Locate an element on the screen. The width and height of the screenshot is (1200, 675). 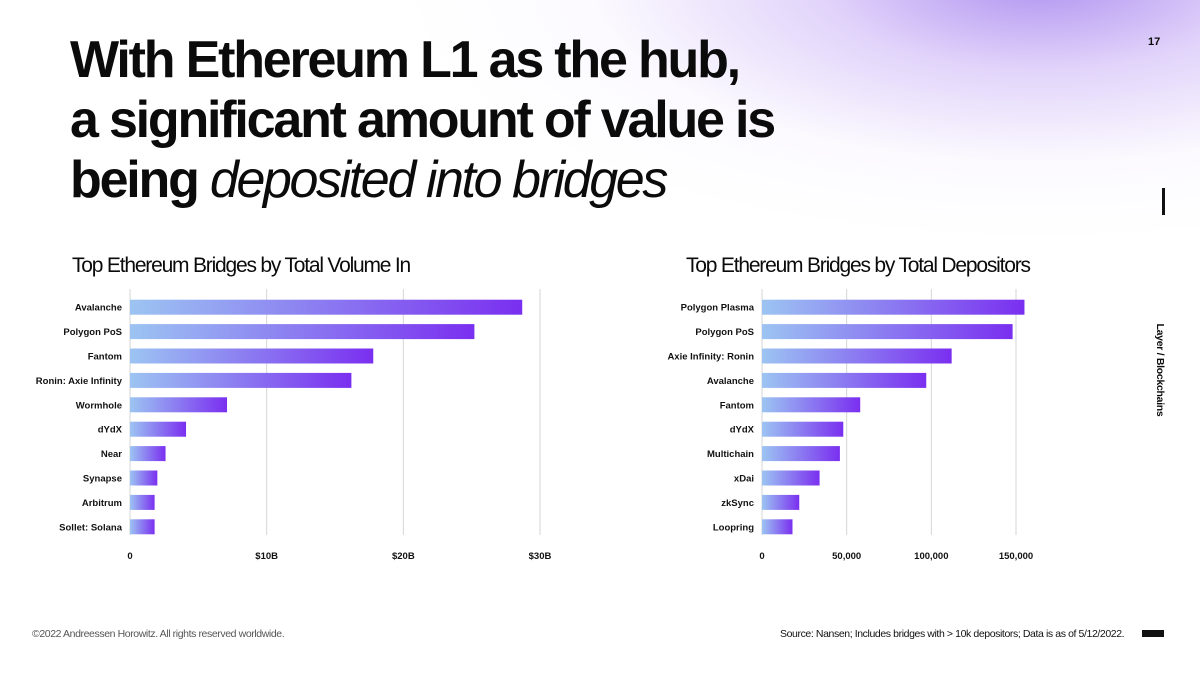
category-label: Axie Infinity: Ronin is located at coordinates (710, 357).